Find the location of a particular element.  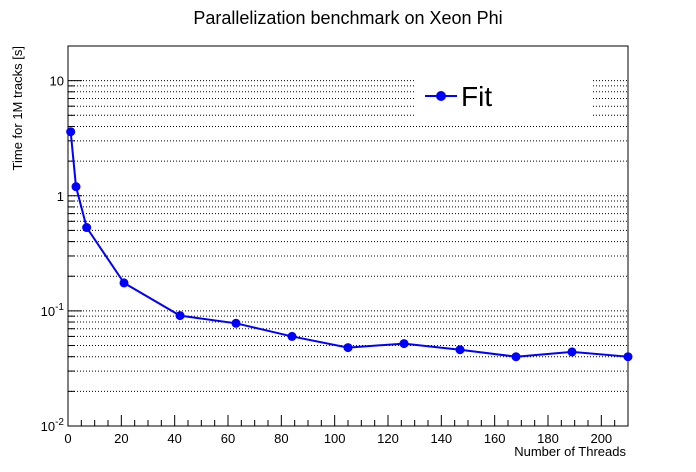

x-tick-label: 140 is located at coordinates (441, 438).